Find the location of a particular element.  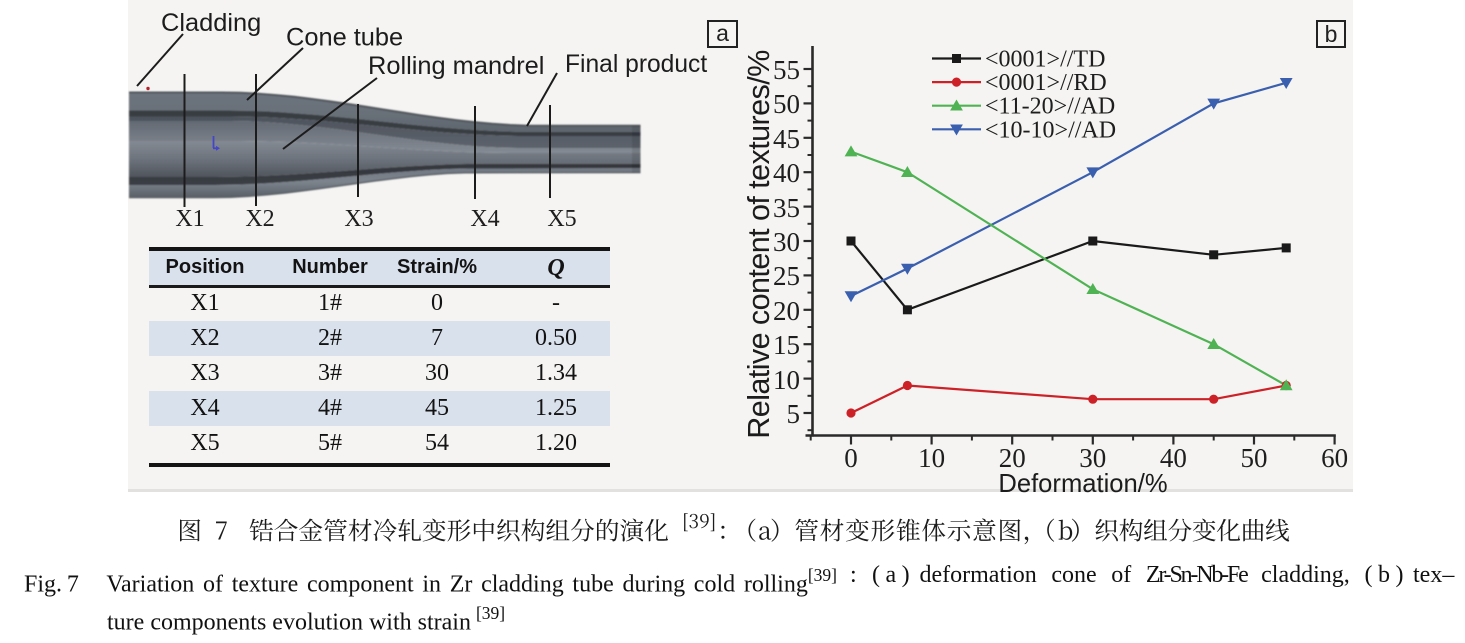

svg-text: X4 is located at coordinates (484, 219).